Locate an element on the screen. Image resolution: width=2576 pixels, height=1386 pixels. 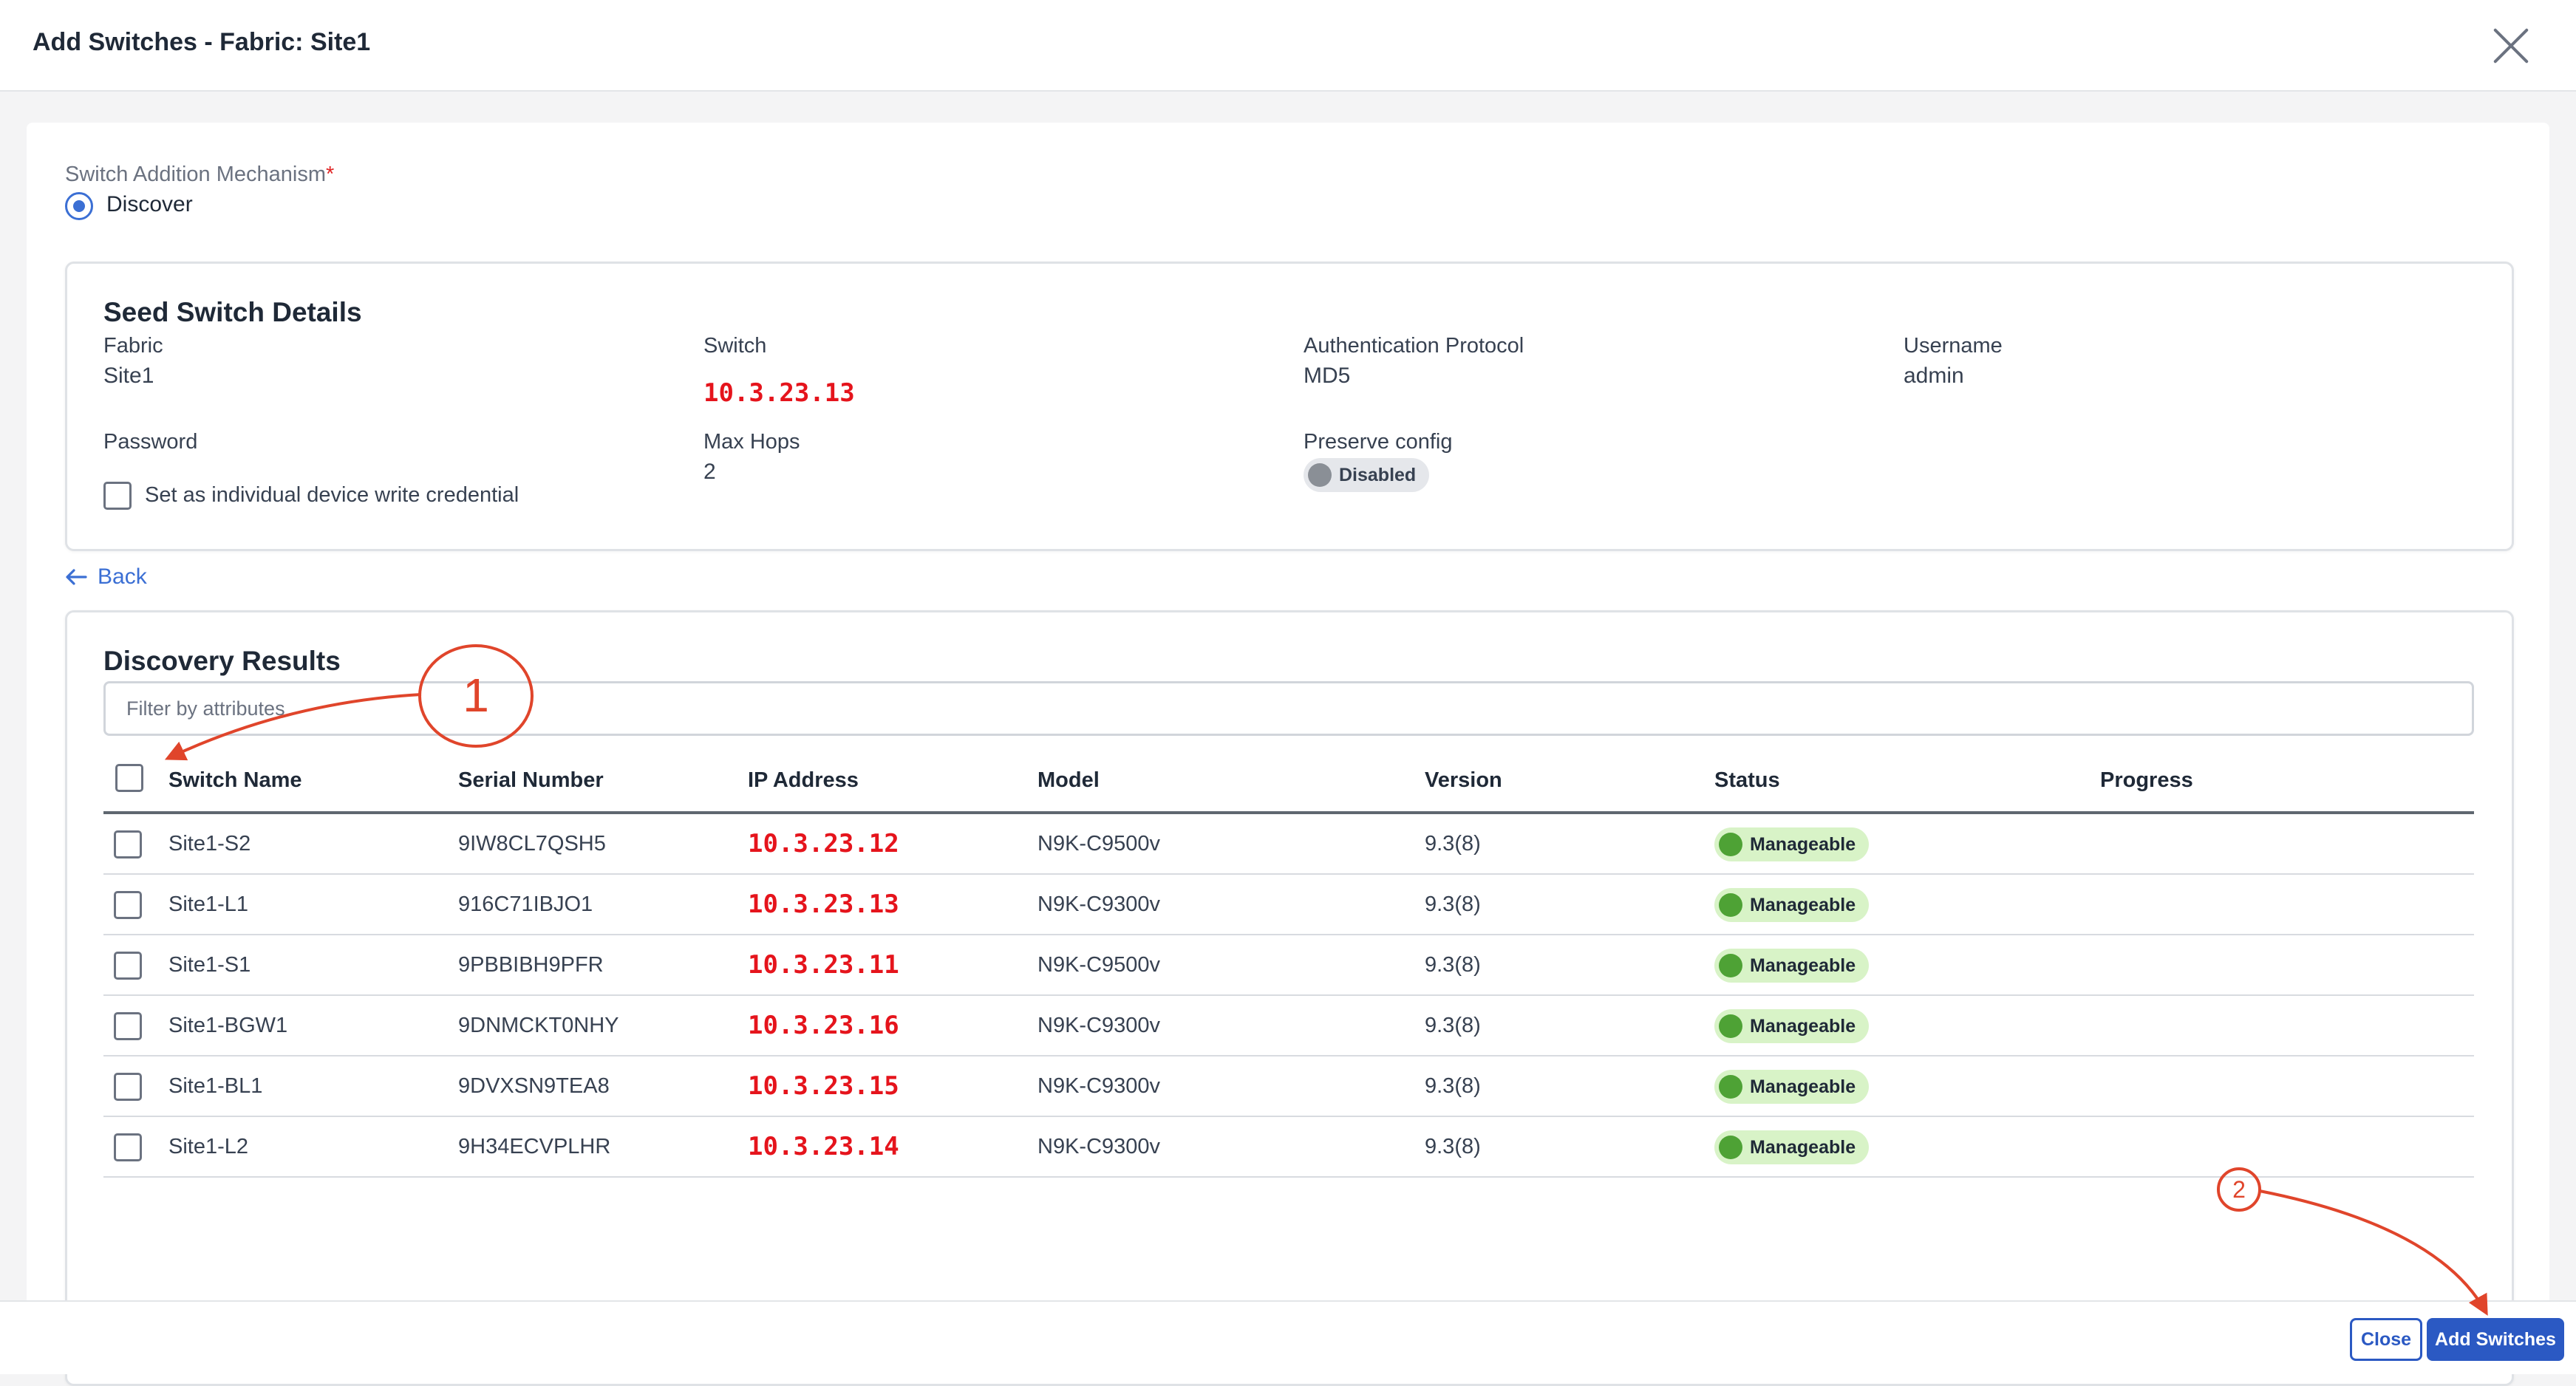
switch-value: 10.3.23.13 is located at coordinates (779, 393).